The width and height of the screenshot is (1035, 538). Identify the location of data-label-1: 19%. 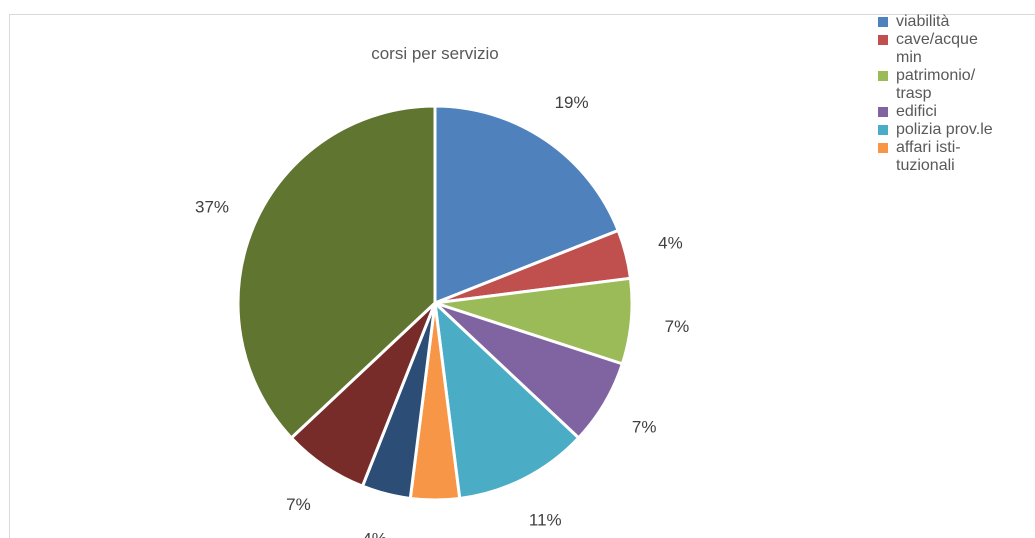
(572, 102).